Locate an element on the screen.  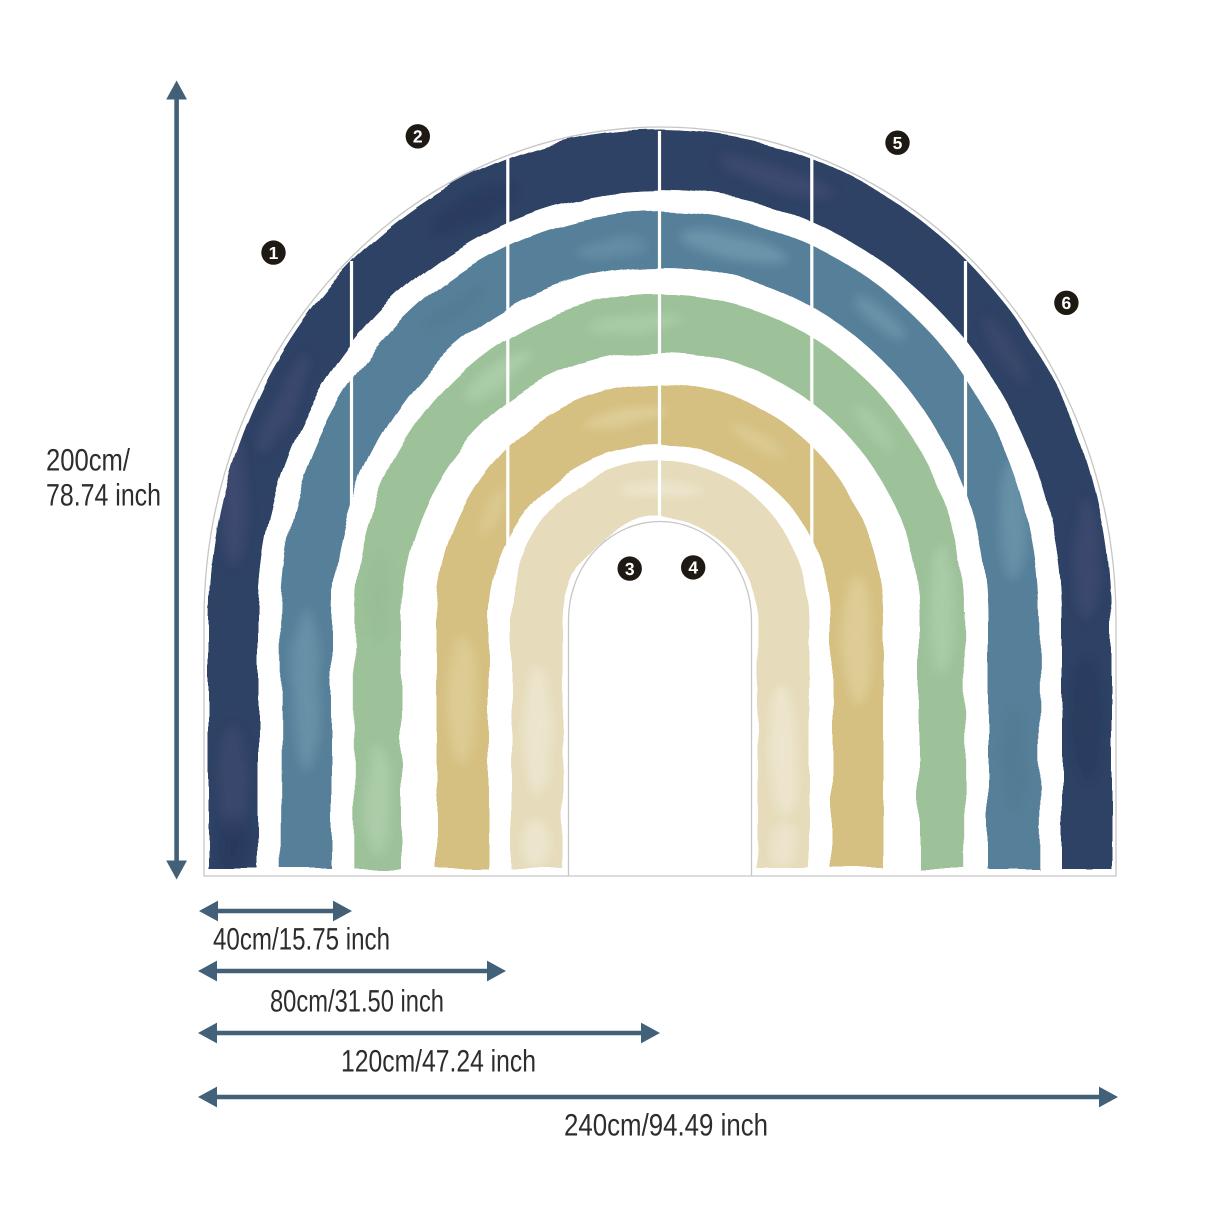
svg-text: 40cm/15.75 inch is located at coordinates (301, 939).